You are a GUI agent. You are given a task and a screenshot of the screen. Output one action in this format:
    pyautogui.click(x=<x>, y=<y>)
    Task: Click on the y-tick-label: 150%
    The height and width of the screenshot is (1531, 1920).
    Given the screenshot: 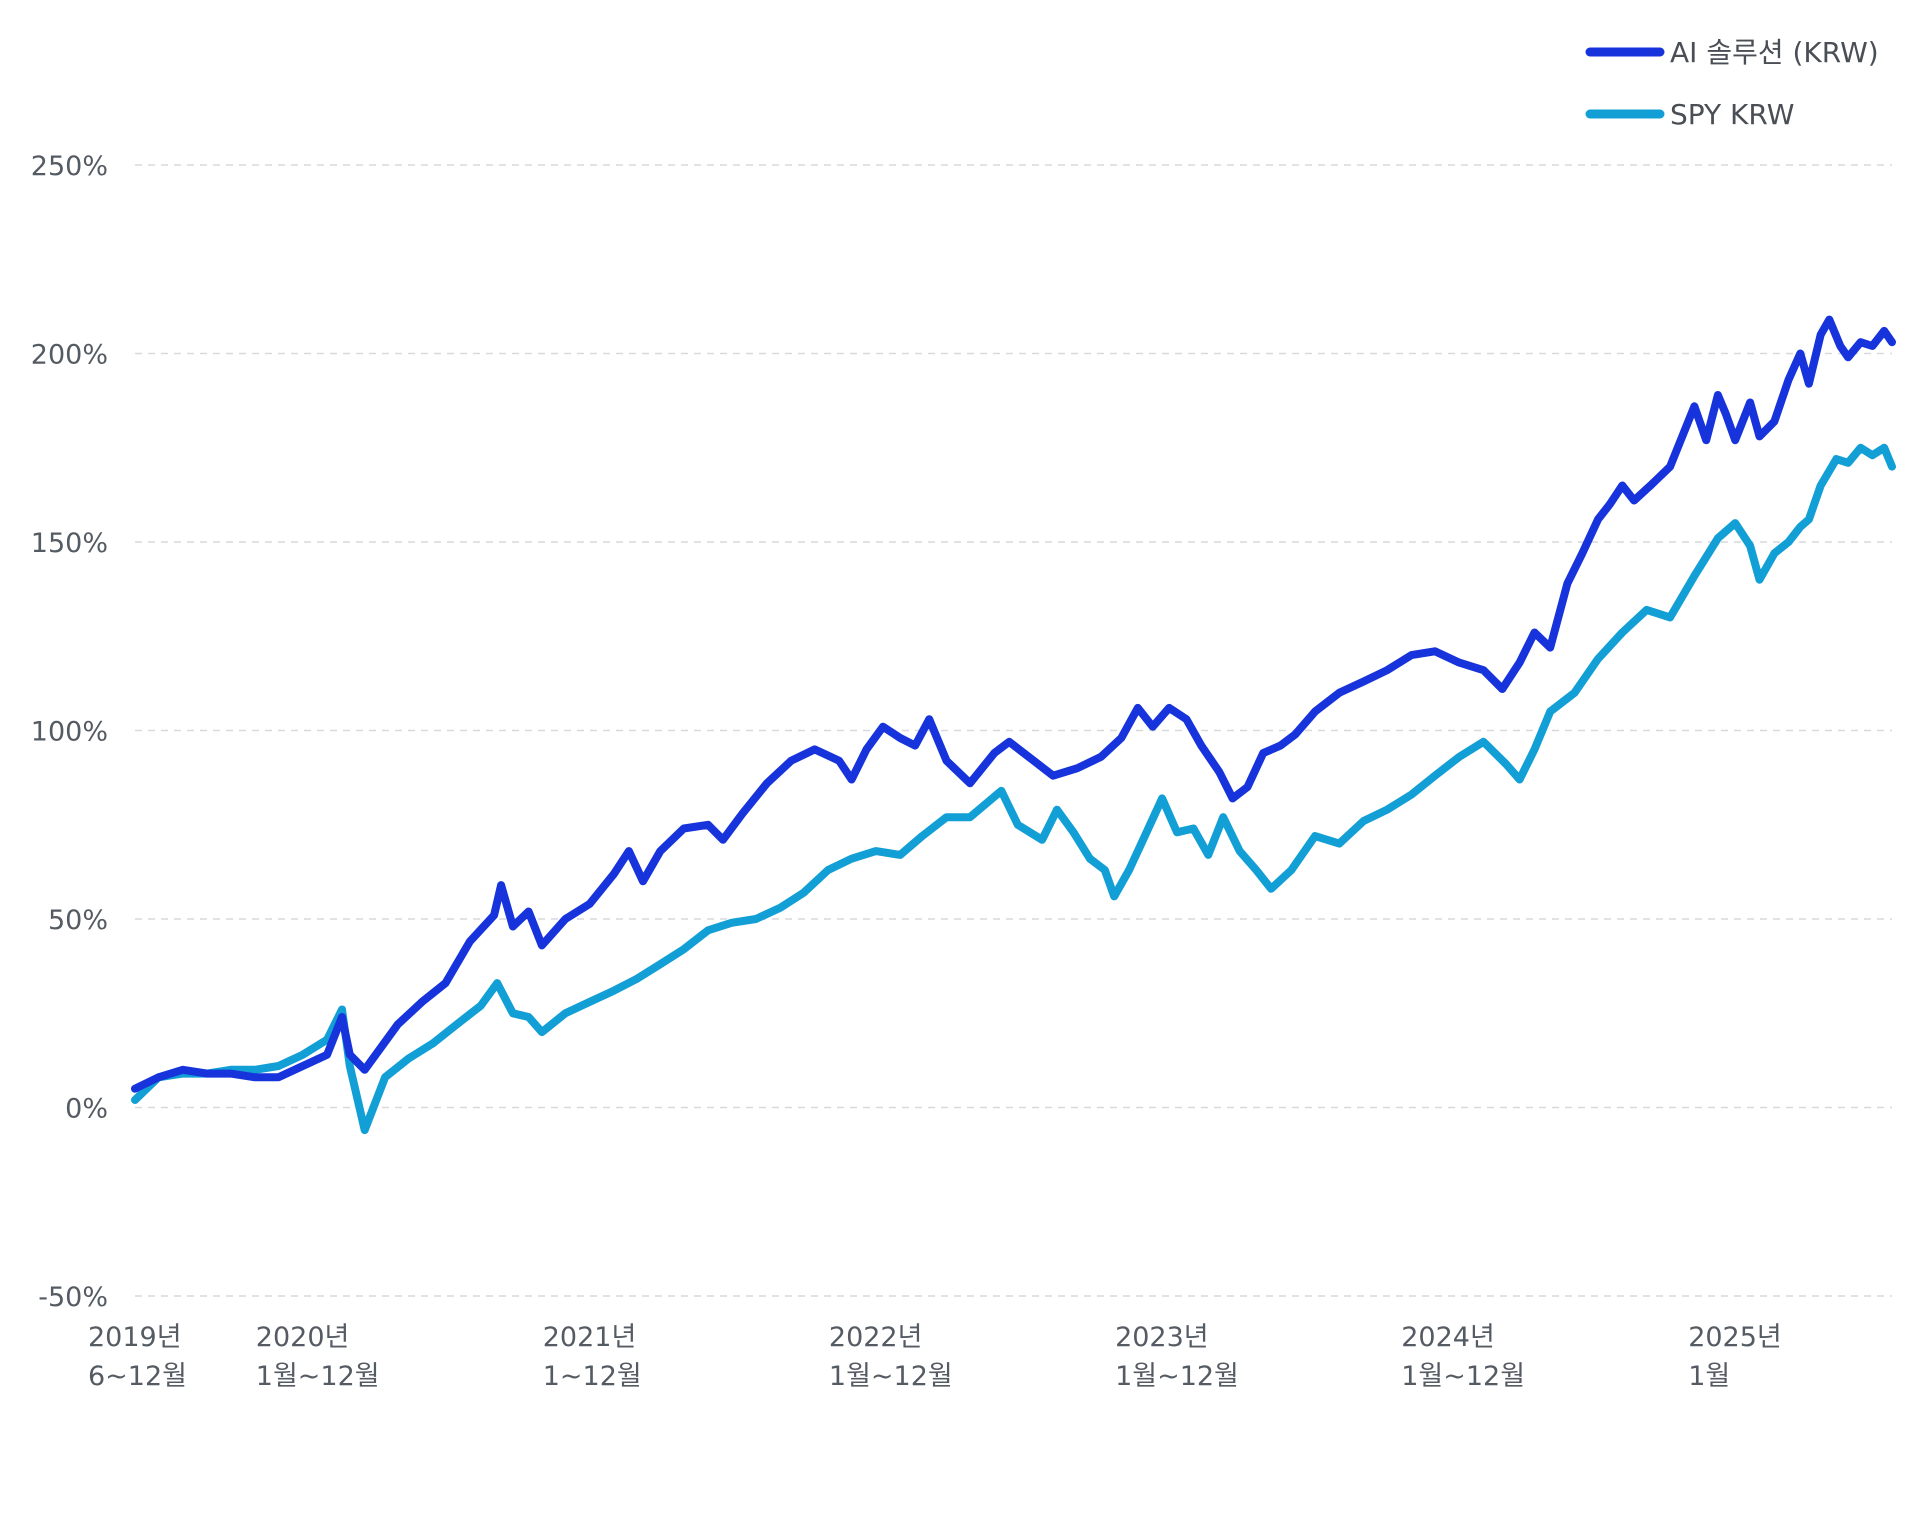 What is the action you would take?
    pyautogui.click(x=69, y=543)
    